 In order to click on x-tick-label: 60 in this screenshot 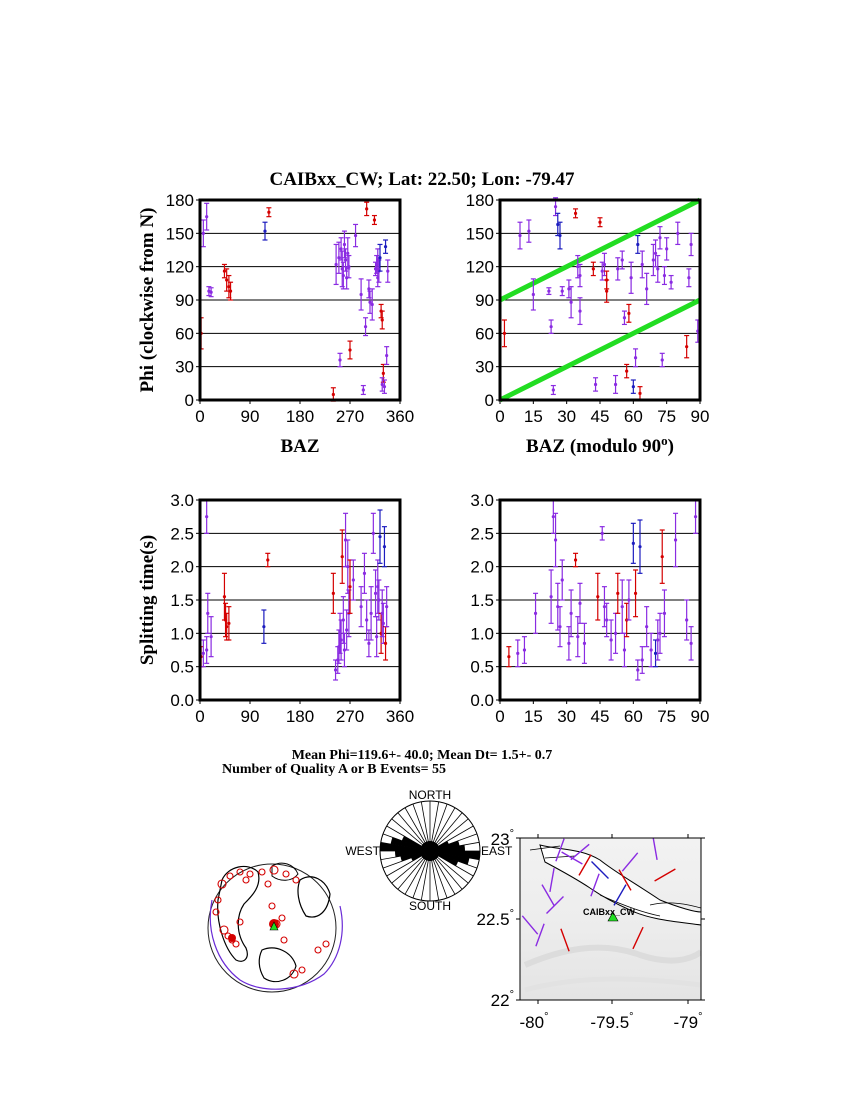, I will do `click(633, 716)`.